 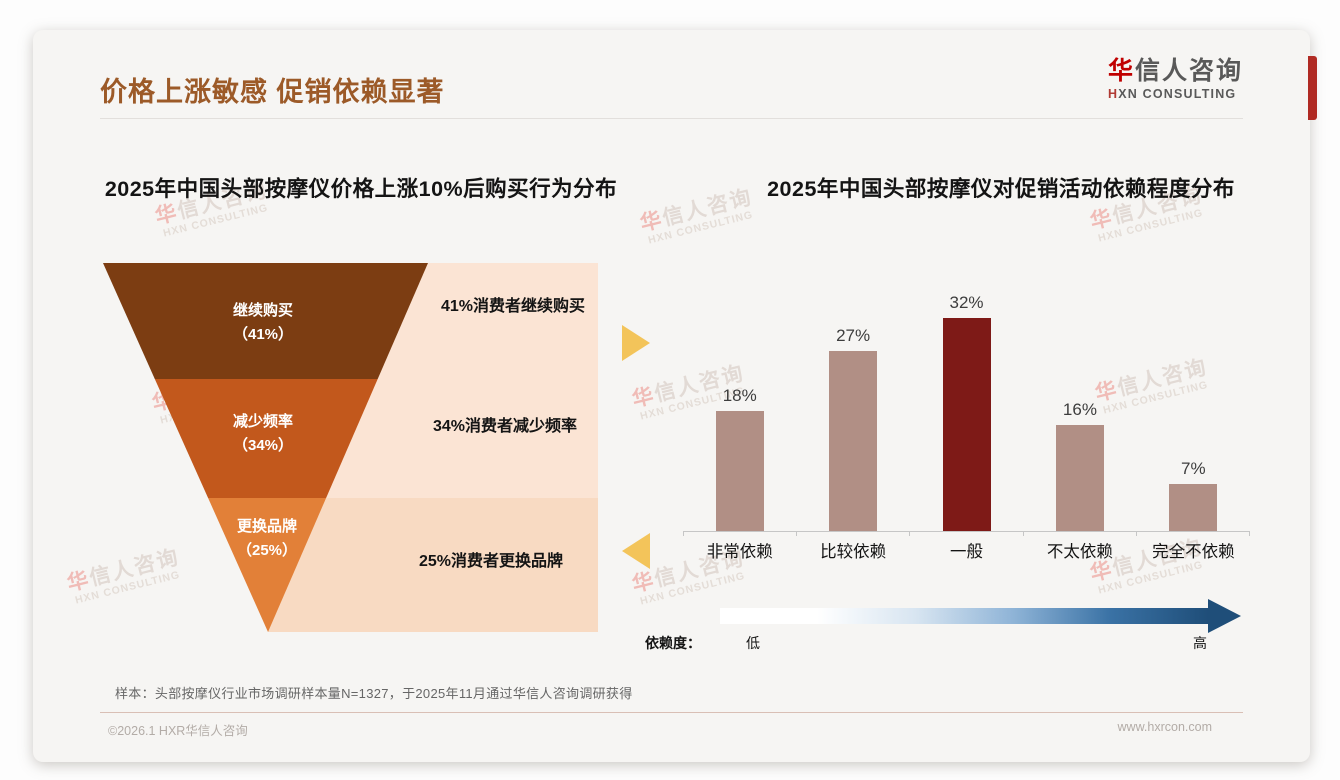 I want to click on funnel-chart-title: 2025年中国头部按摩仪价格上涨10%后购买行为分布, so click(x=361, y=189).